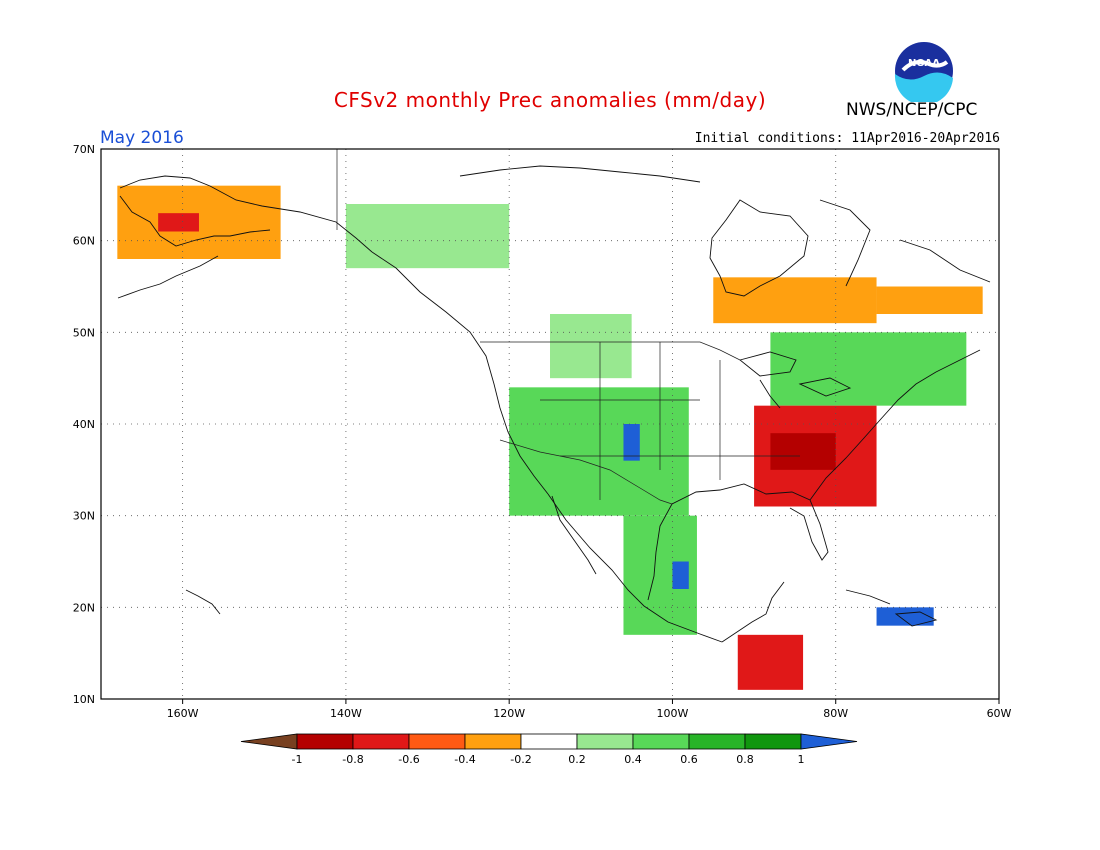  I want to click on lon-tick-label: 60W, so click(999, 713).